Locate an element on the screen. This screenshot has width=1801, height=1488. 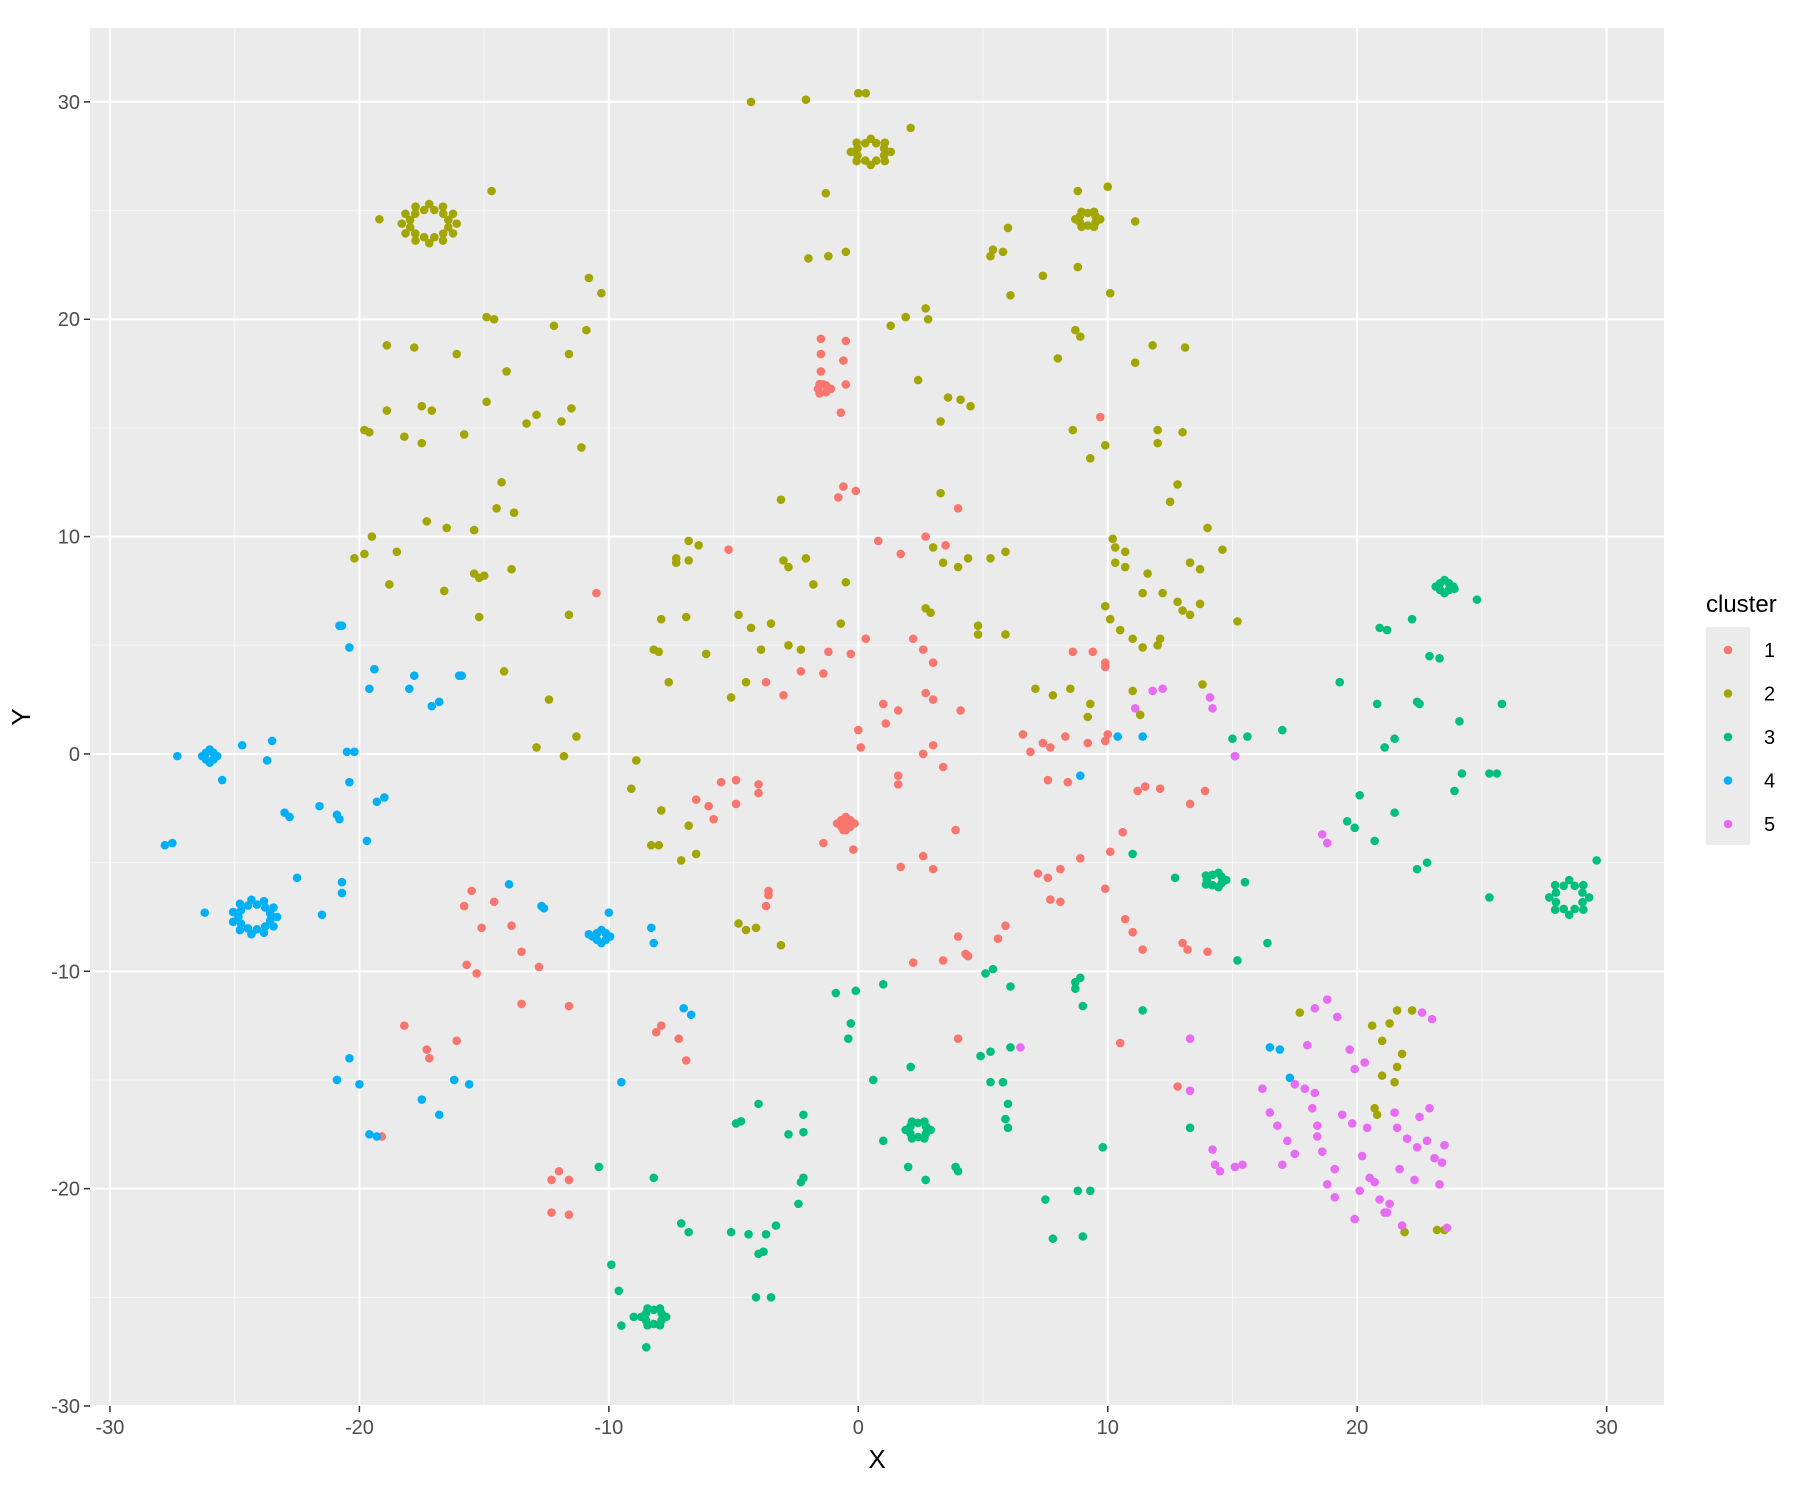
x-tick-label: 0 is located at coordinates (858, 1428).